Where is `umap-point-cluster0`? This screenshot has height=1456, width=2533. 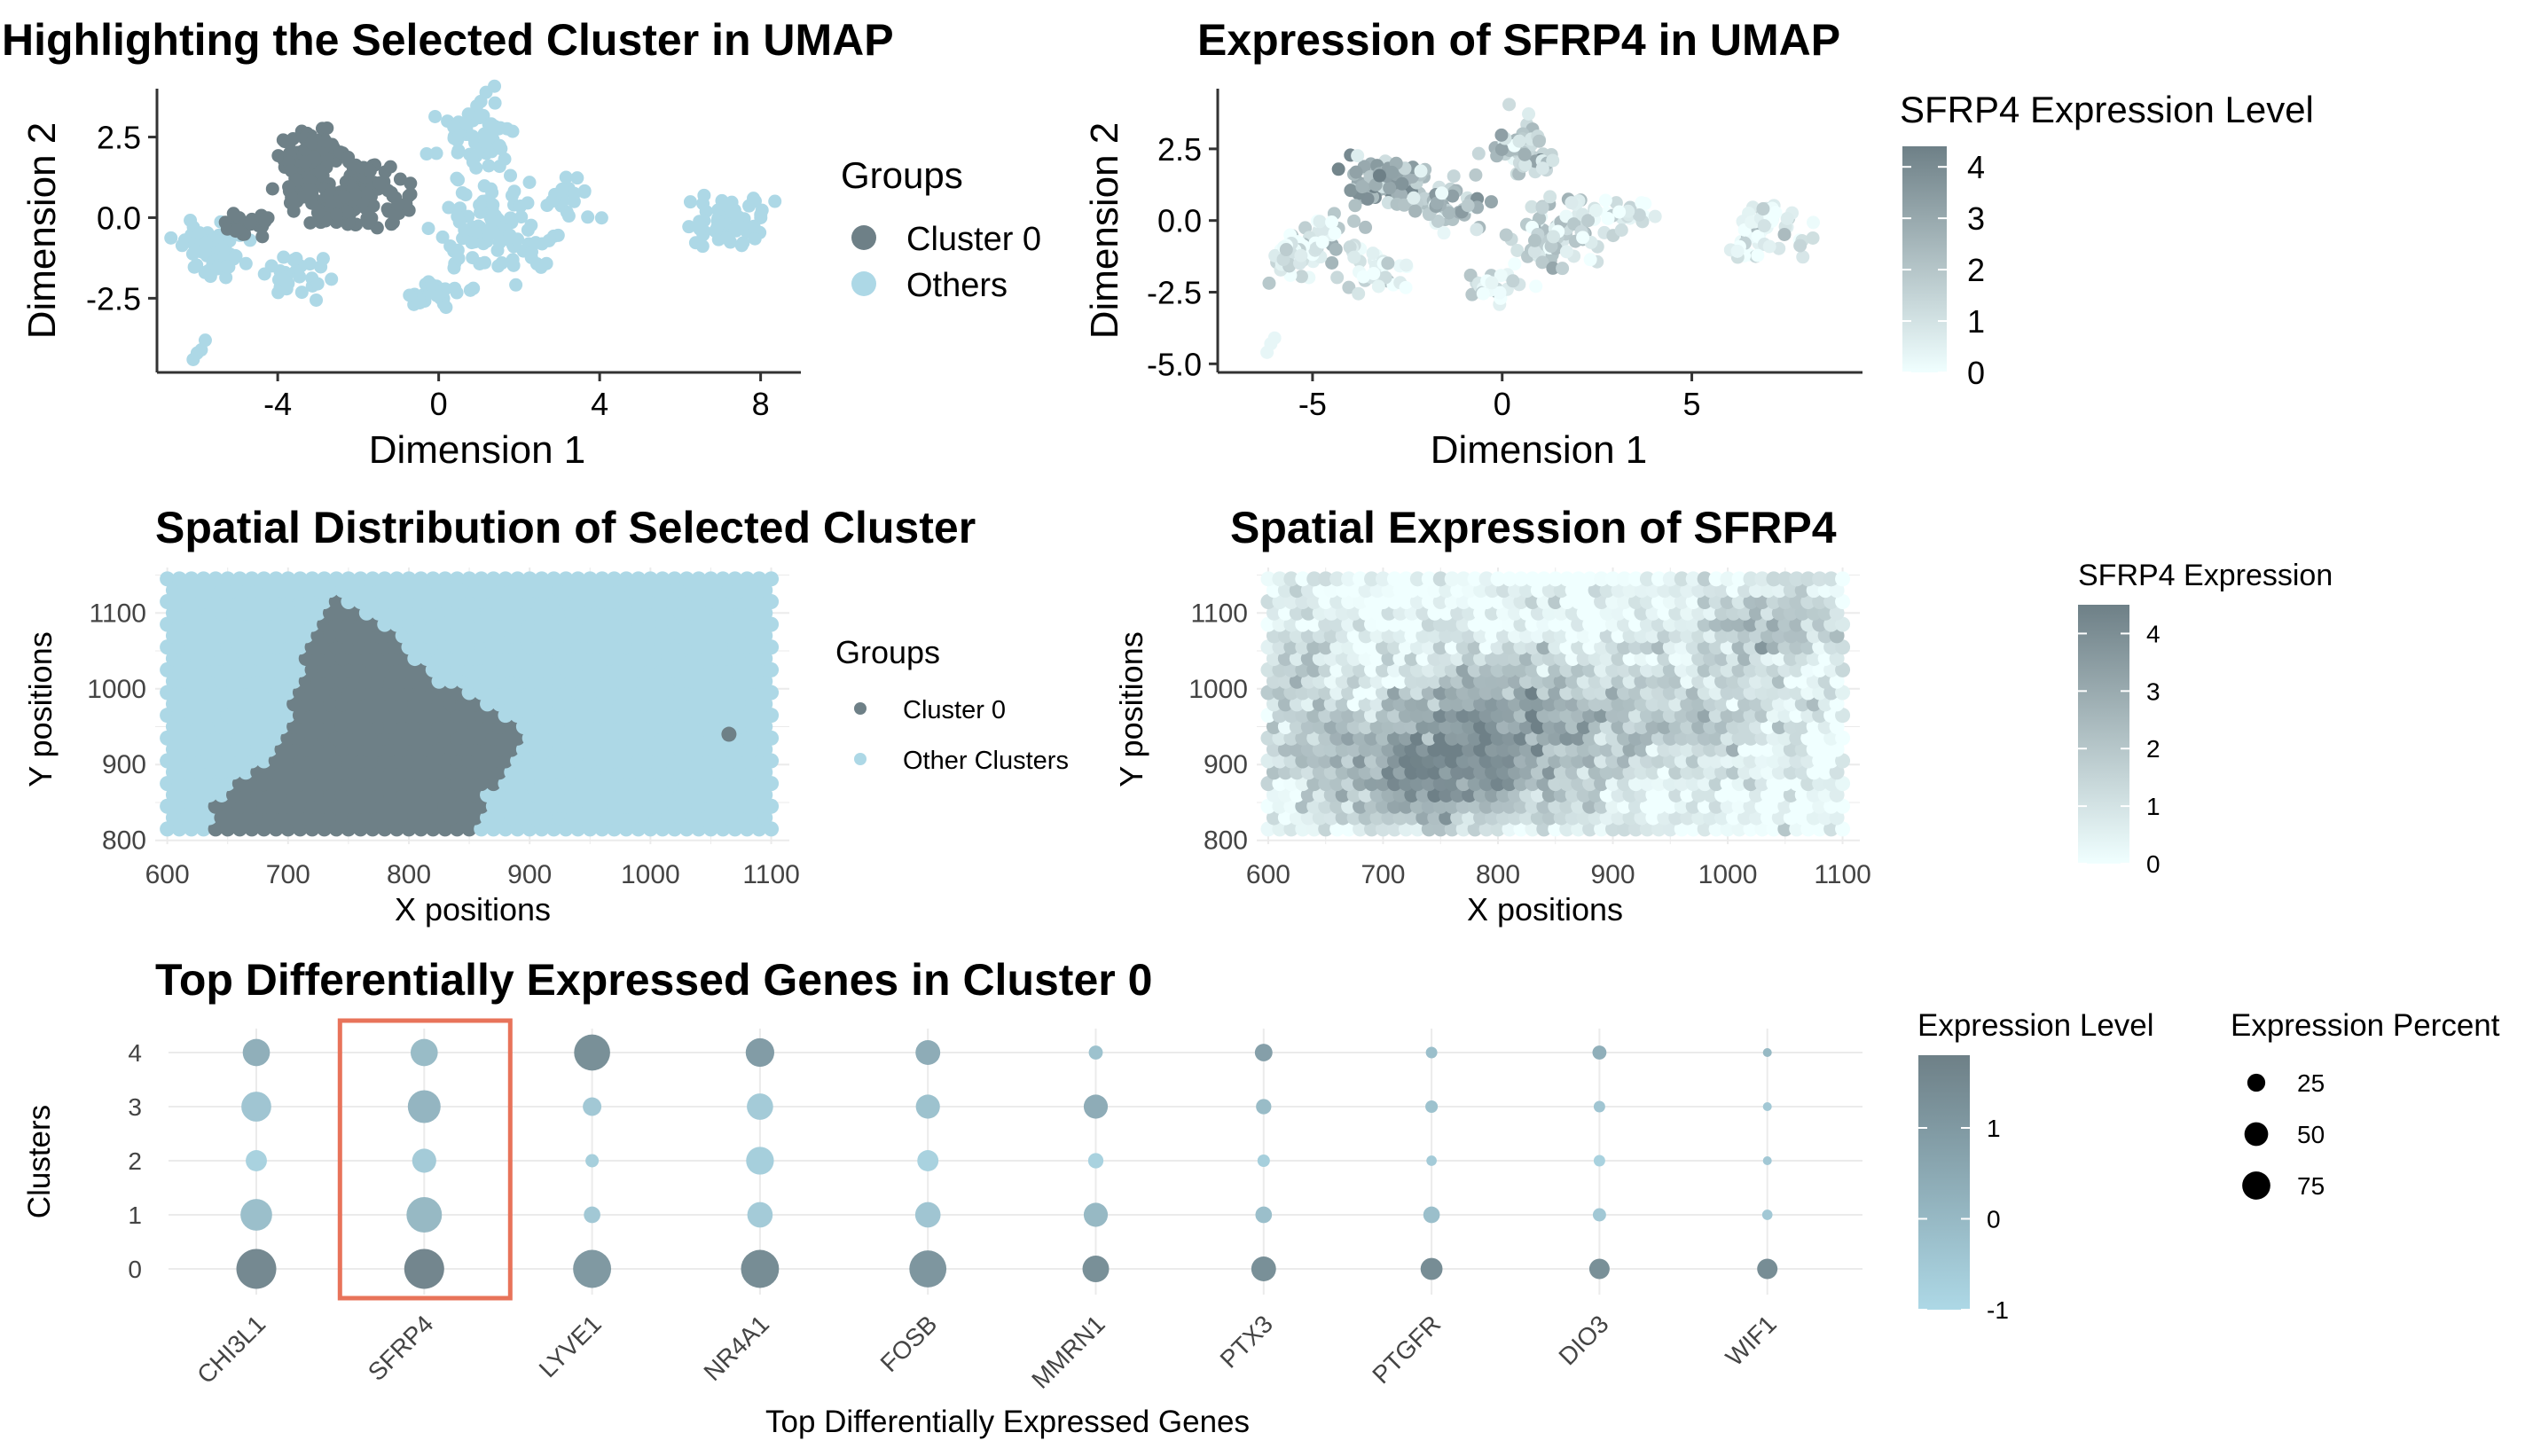
umap-point-cluster0 is located at coordinates (325, 141).